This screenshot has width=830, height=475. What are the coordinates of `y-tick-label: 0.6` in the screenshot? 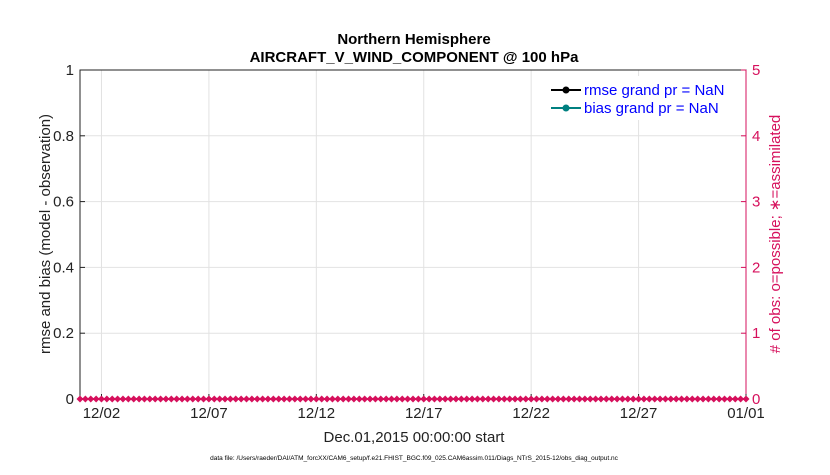 It's located at (63, 202).